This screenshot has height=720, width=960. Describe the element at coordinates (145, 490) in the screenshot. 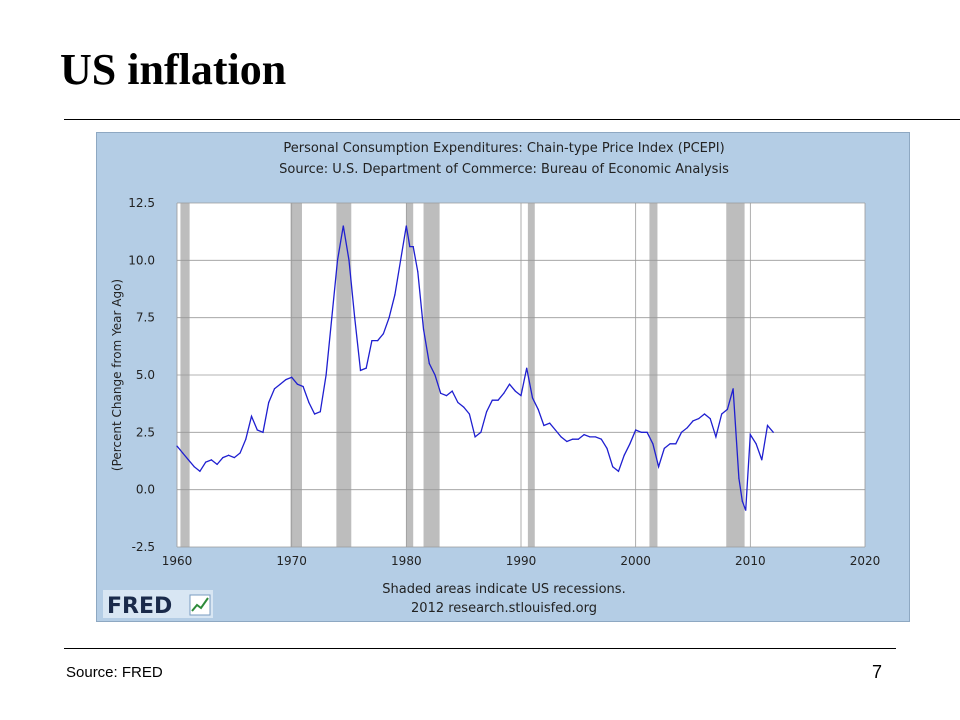

I see `y-tick-label: 0.0` at that location.